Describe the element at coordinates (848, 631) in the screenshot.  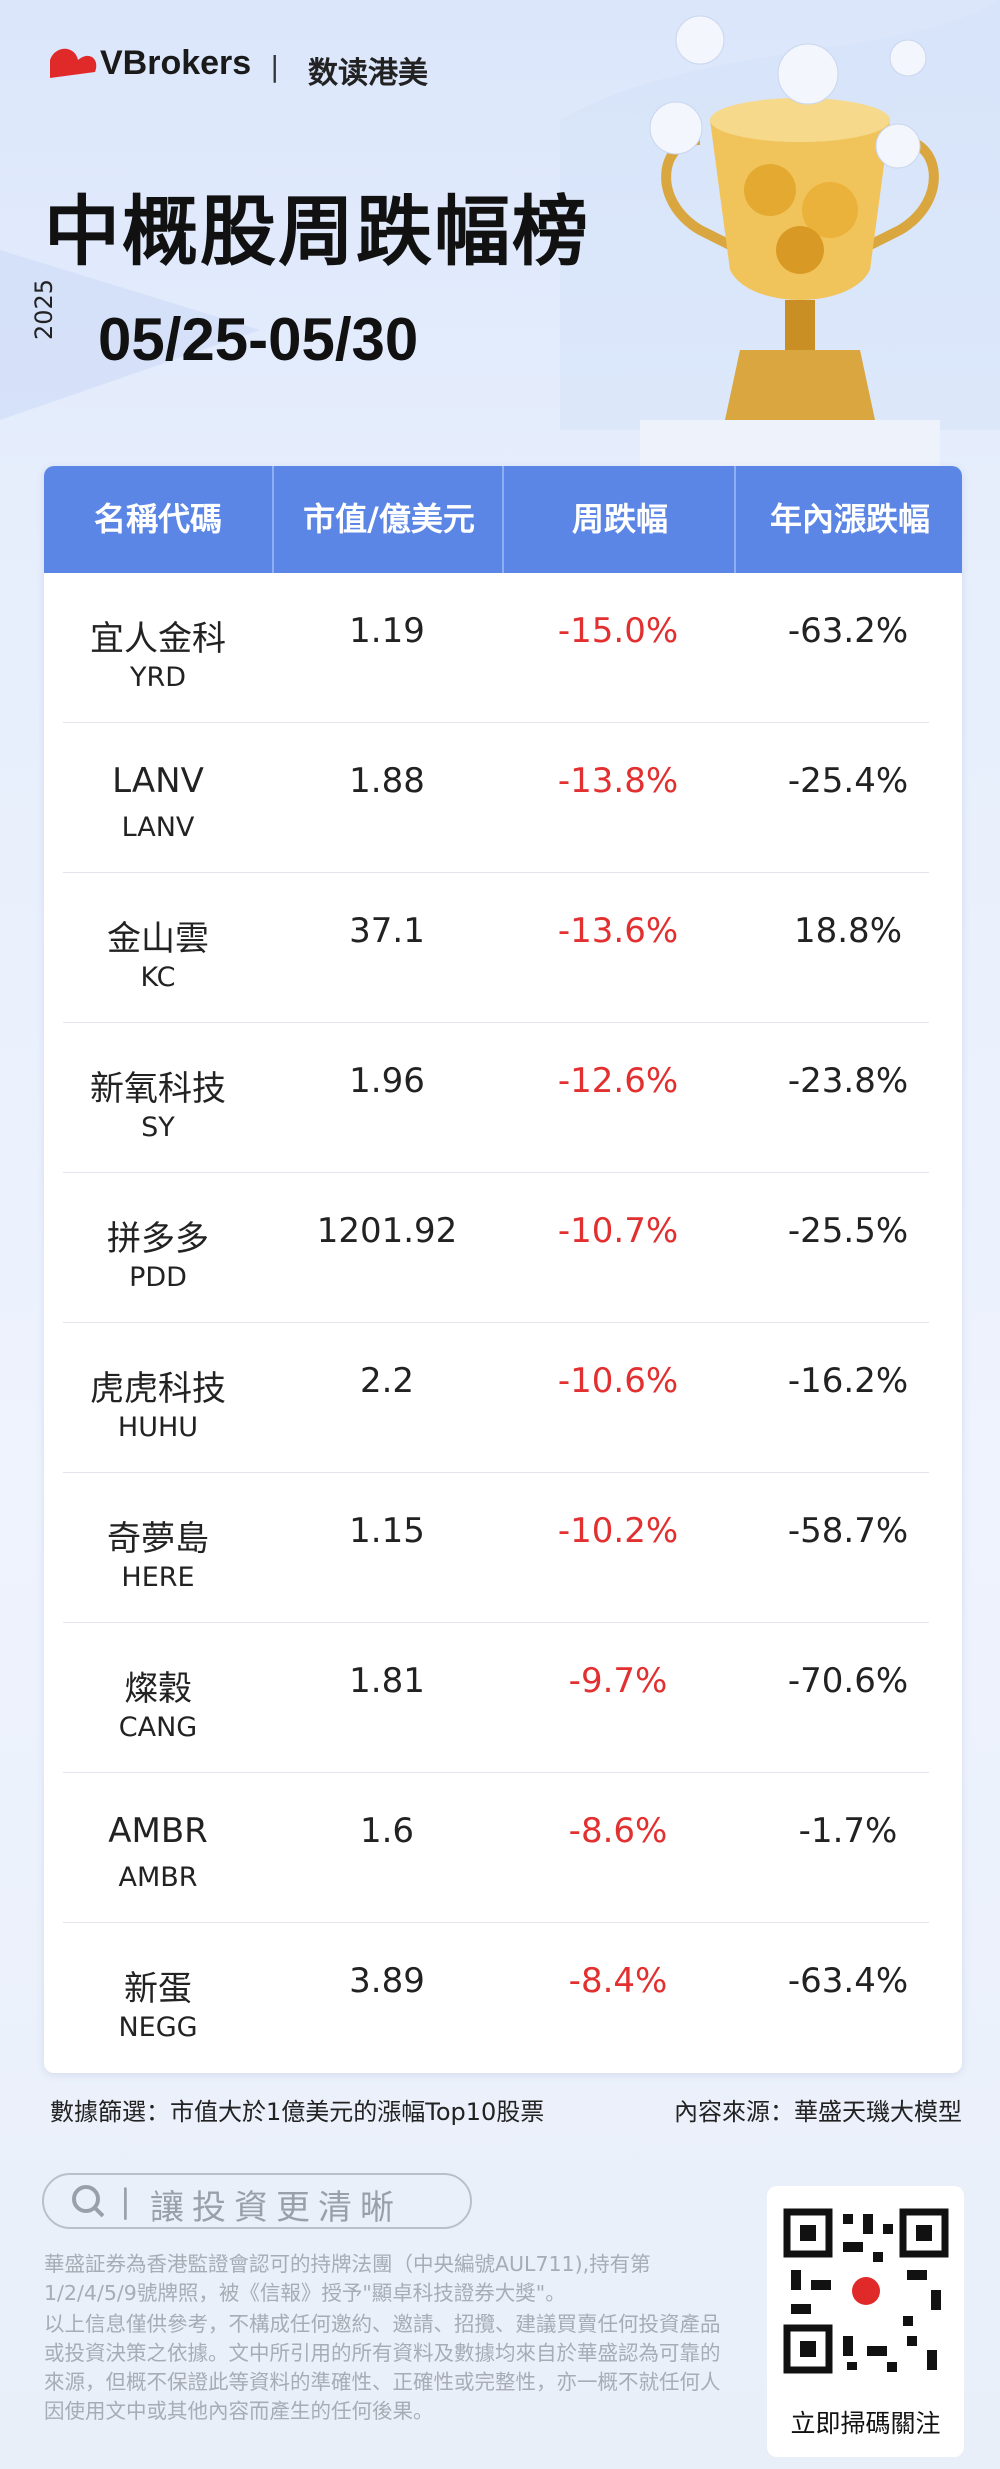
I see `cell-ytd: -63.2%` at that location.